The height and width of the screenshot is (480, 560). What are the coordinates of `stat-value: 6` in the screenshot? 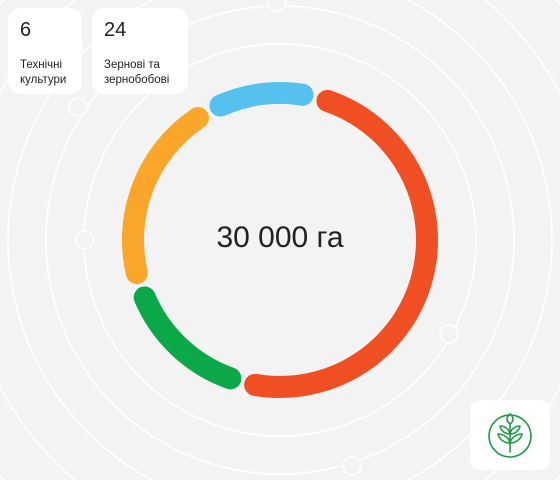 It's located at (26, 30).